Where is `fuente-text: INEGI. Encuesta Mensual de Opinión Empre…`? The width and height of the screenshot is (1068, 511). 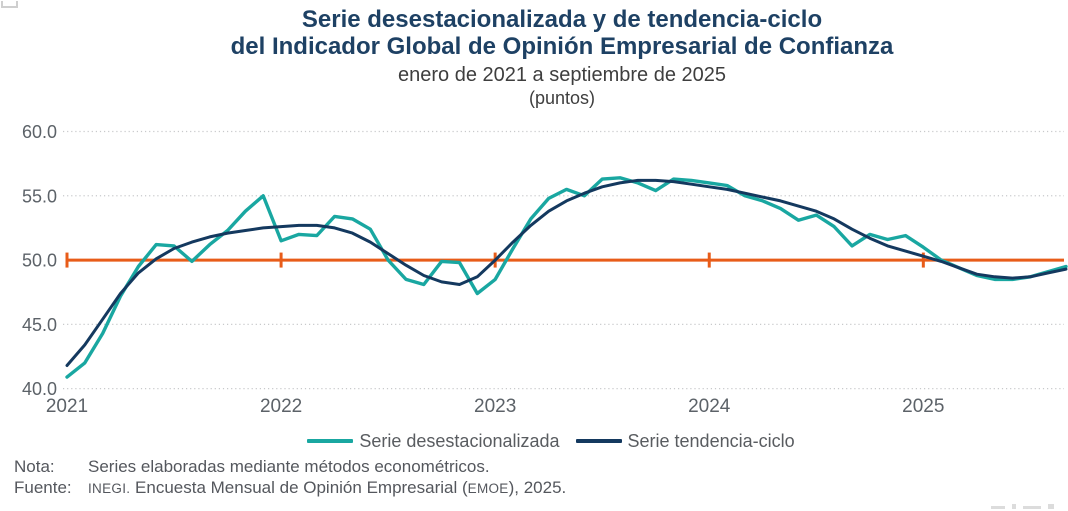 fuente-text: INEGI. Encuesta Mensual de Opinión Empre… is located at coordinates (327, 487).